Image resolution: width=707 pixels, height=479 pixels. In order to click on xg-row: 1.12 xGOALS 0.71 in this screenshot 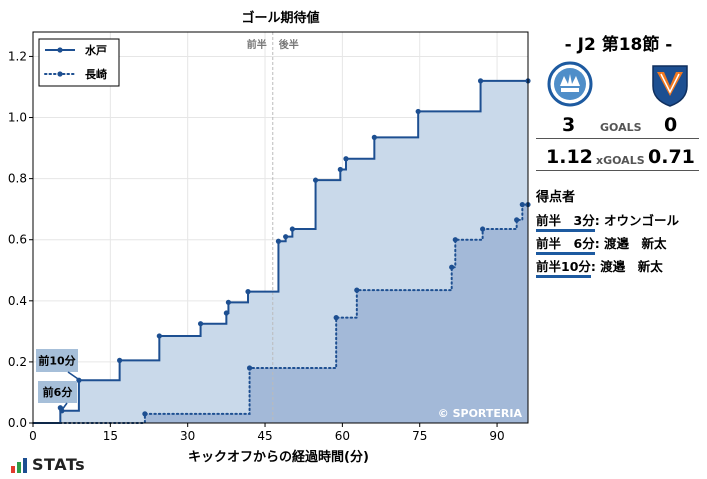, I will do `click(617, 157)`.